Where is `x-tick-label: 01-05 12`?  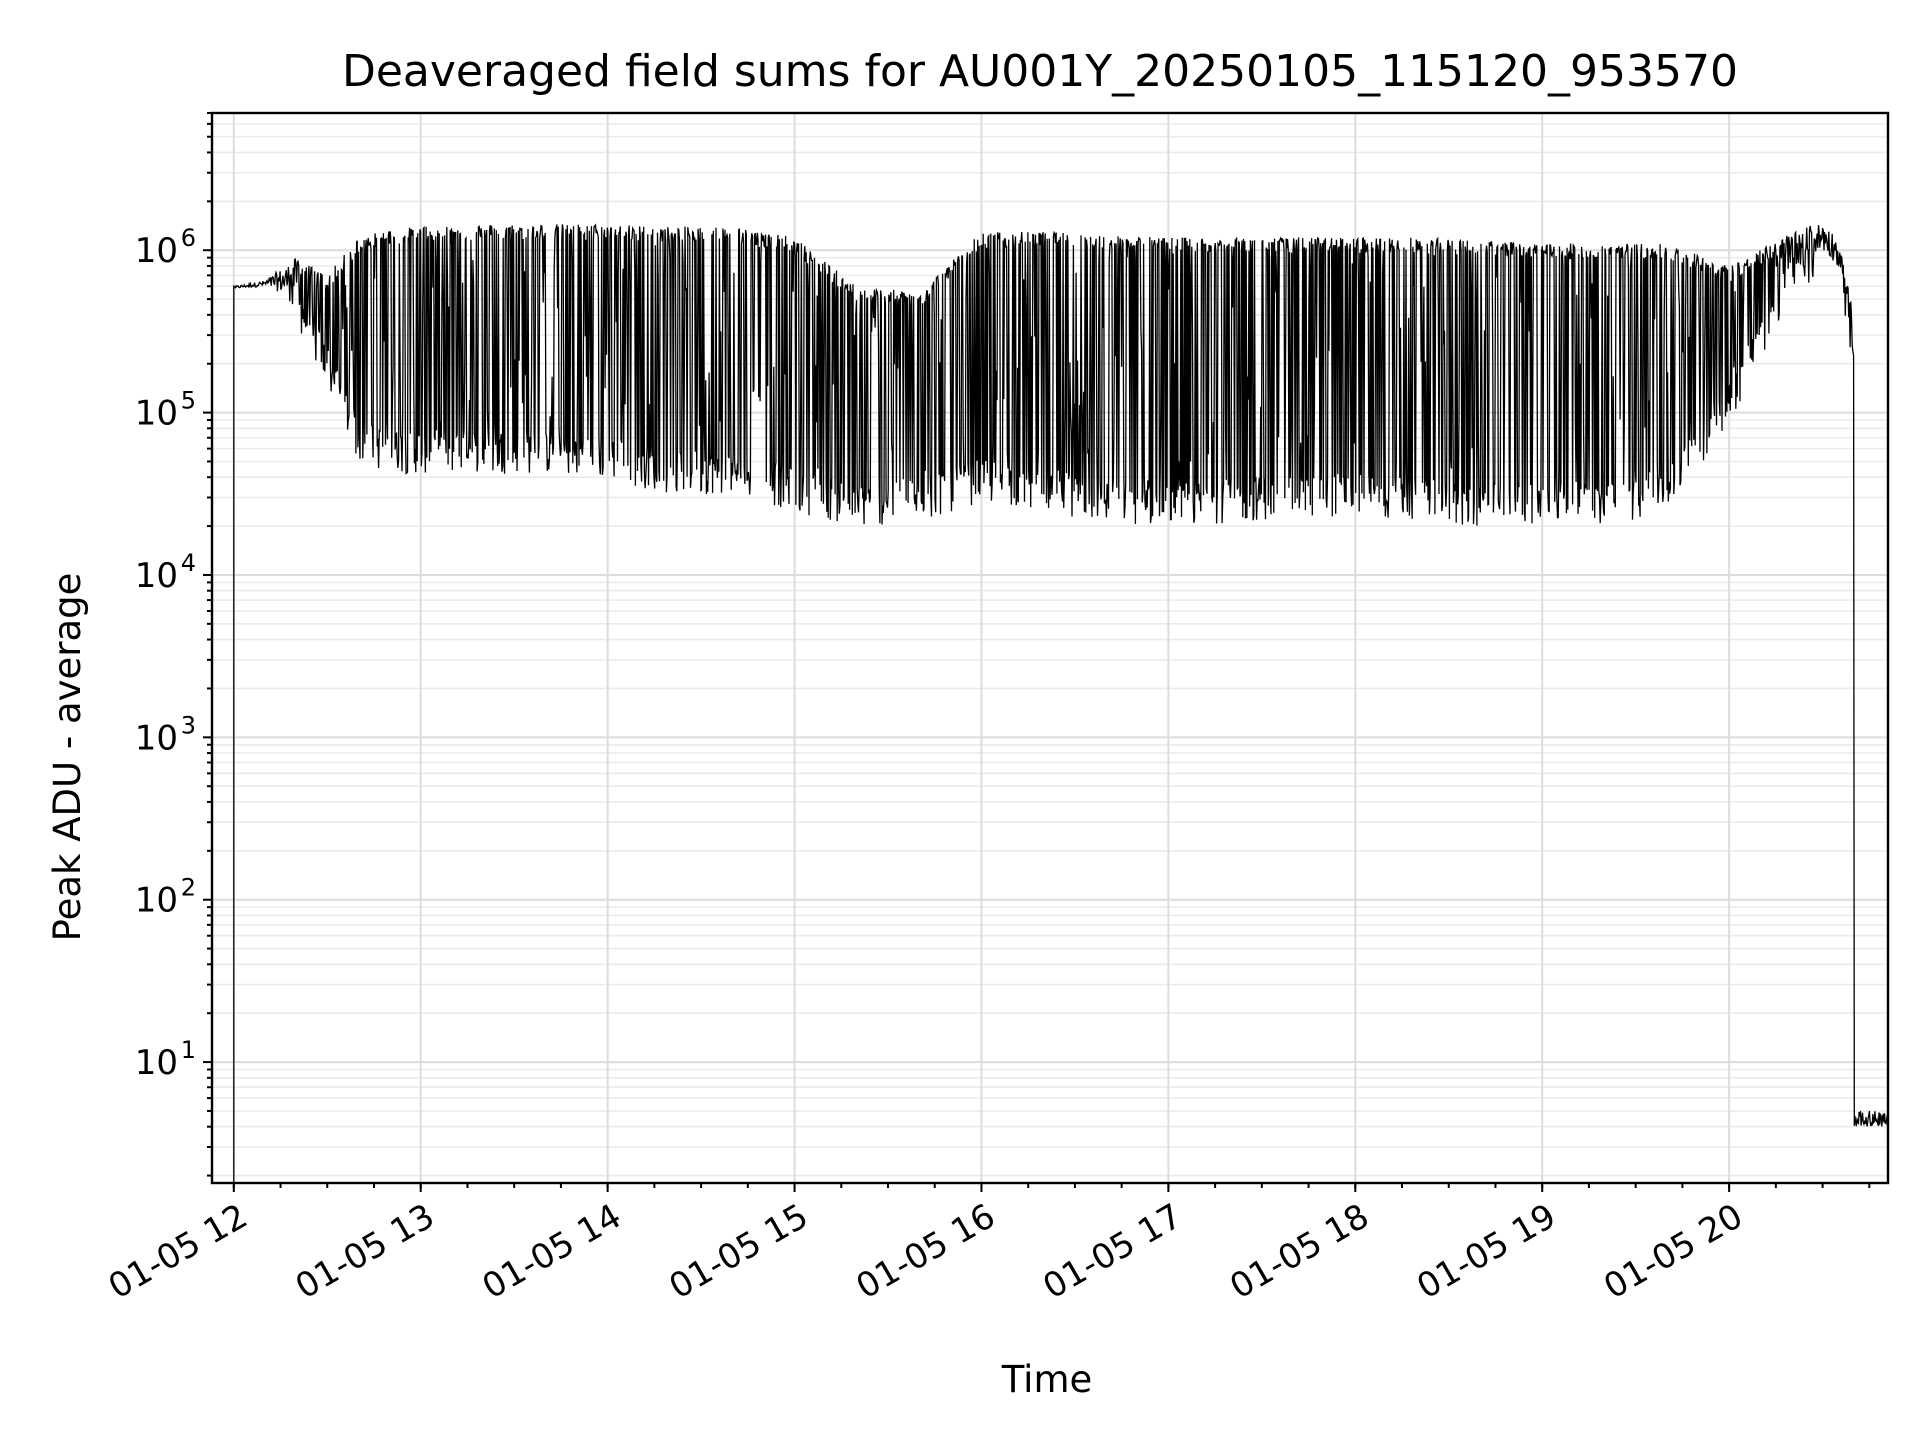
x-tick-label: 01-05 12 is located at coordinates (178, 1251).